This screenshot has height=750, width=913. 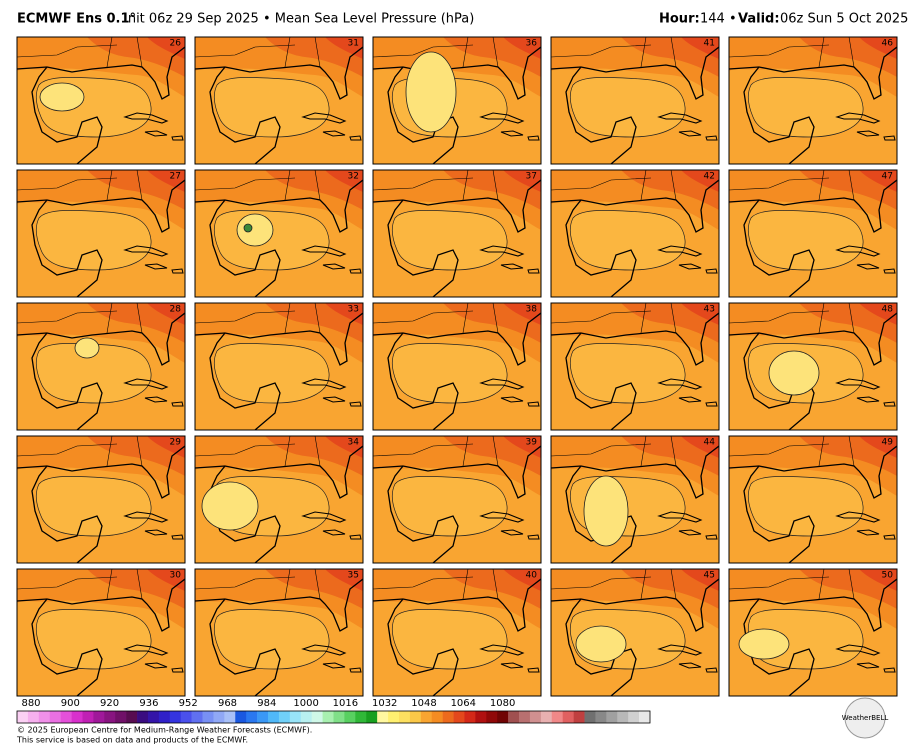 I want to click on hour-value: 144 •, so click(x=718, y=19).